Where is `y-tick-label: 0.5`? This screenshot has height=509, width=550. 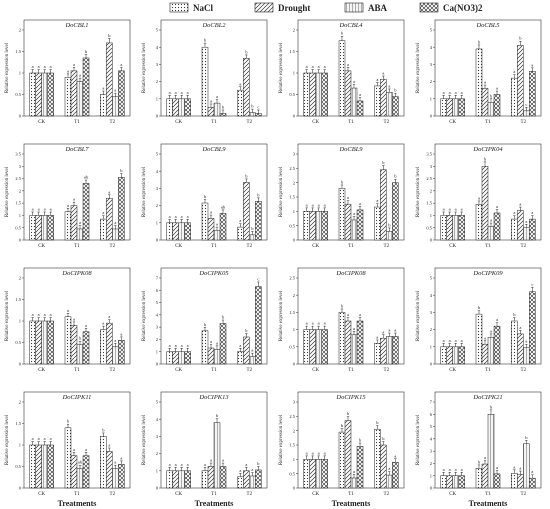 y-tick-label: 0.5 is located at coordinates (18, 227).